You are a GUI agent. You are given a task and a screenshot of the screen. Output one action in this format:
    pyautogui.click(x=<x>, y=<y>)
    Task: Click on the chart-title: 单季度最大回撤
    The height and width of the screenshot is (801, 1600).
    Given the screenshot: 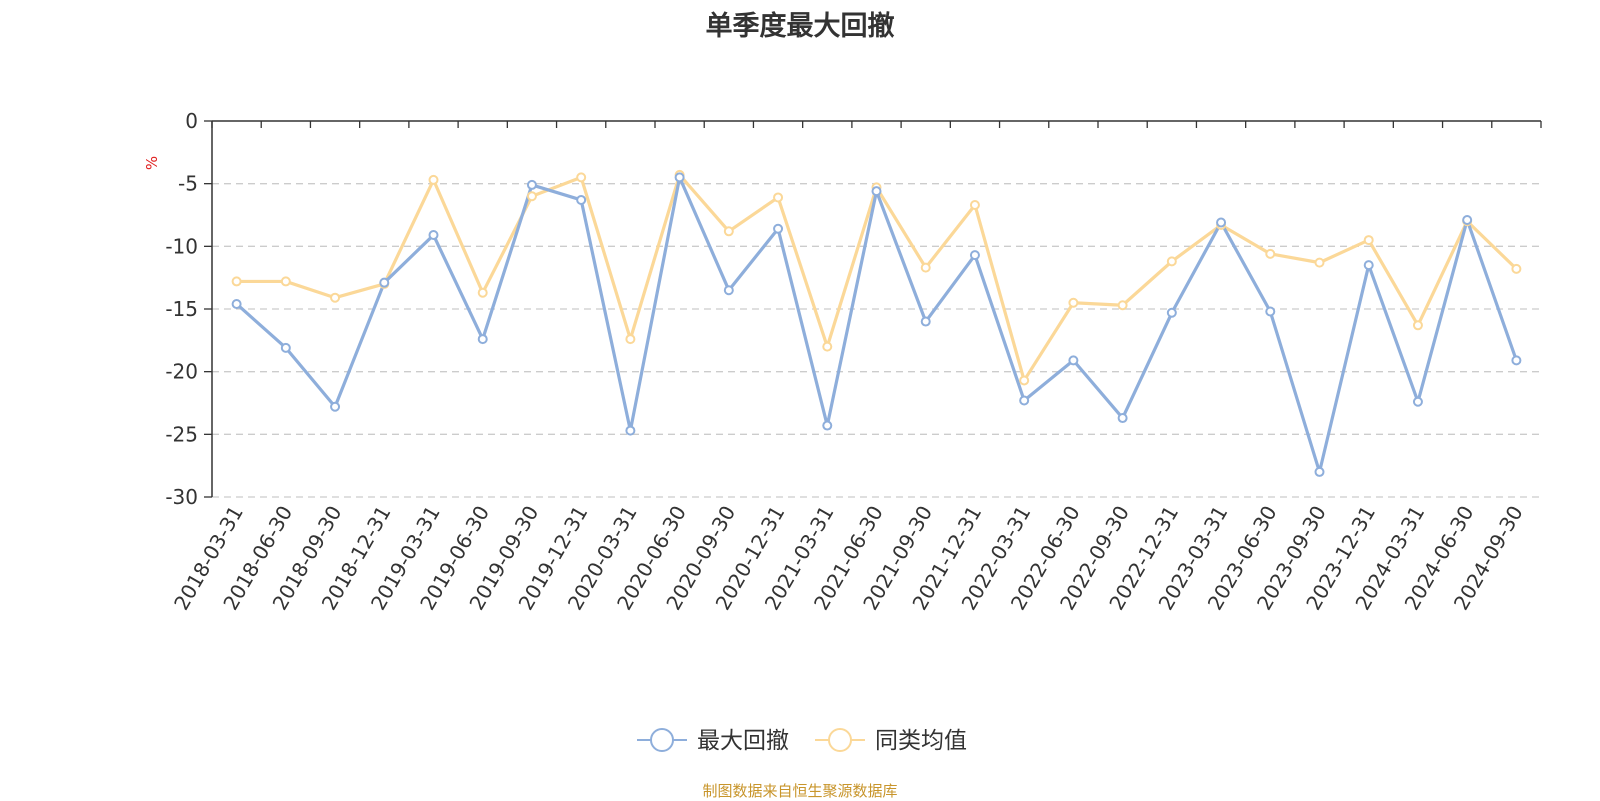 What is the action you would take?
    pyautogui.click(x=800, y=26)
    